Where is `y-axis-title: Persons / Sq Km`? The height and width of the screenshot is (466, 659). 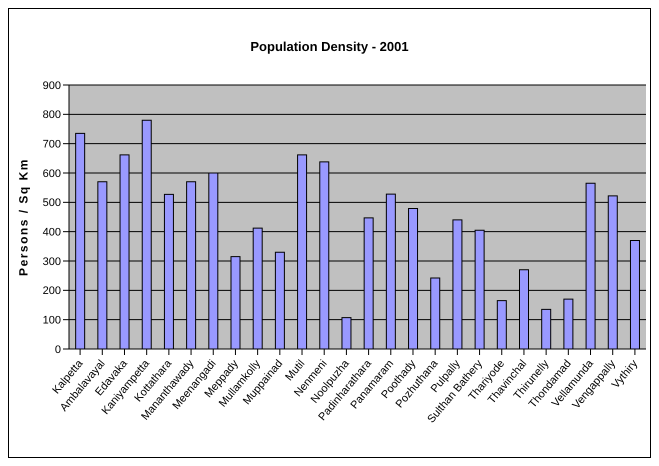
y-axis-title: Persons / Sq Km is located at coordinates (23, 217).